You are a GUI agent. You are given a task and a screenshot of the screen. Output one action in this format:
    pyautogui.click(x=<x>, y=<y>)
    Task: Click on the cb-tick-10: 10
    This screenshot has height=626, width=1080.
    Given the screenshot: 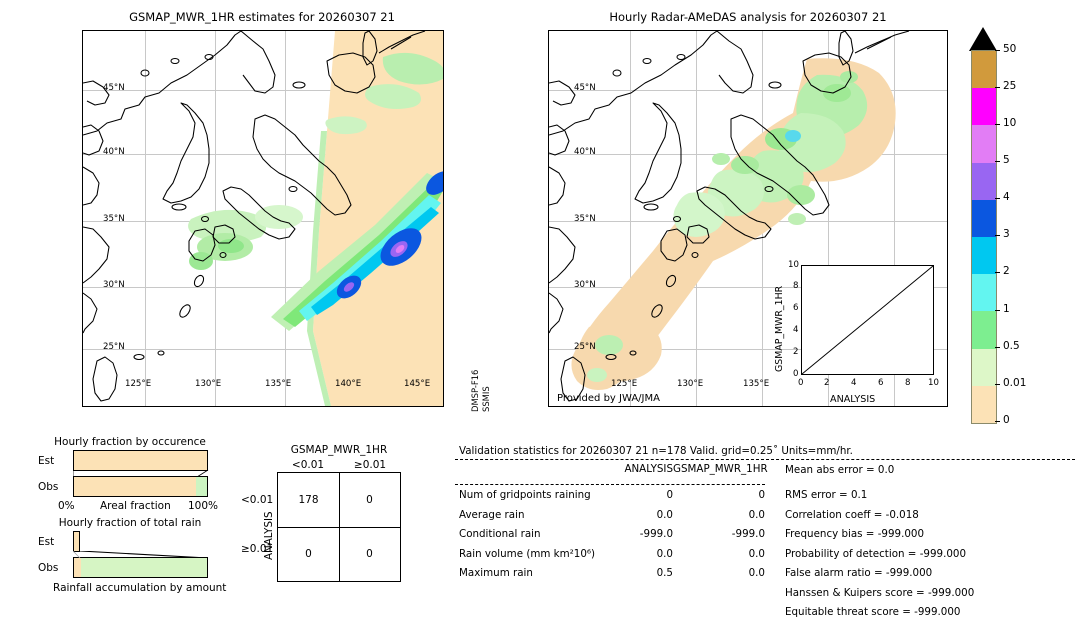 What is the action you would take?
    pyautogui.click(x=1010, y=123)
    